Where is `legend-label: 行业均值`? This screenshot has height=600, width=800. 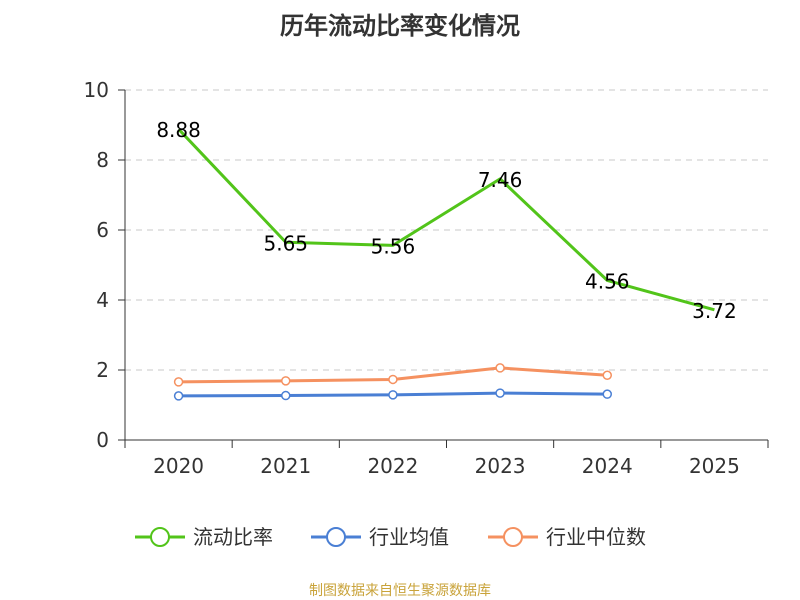
legend-label: 行业均值 is located at coordinates (409, 537).